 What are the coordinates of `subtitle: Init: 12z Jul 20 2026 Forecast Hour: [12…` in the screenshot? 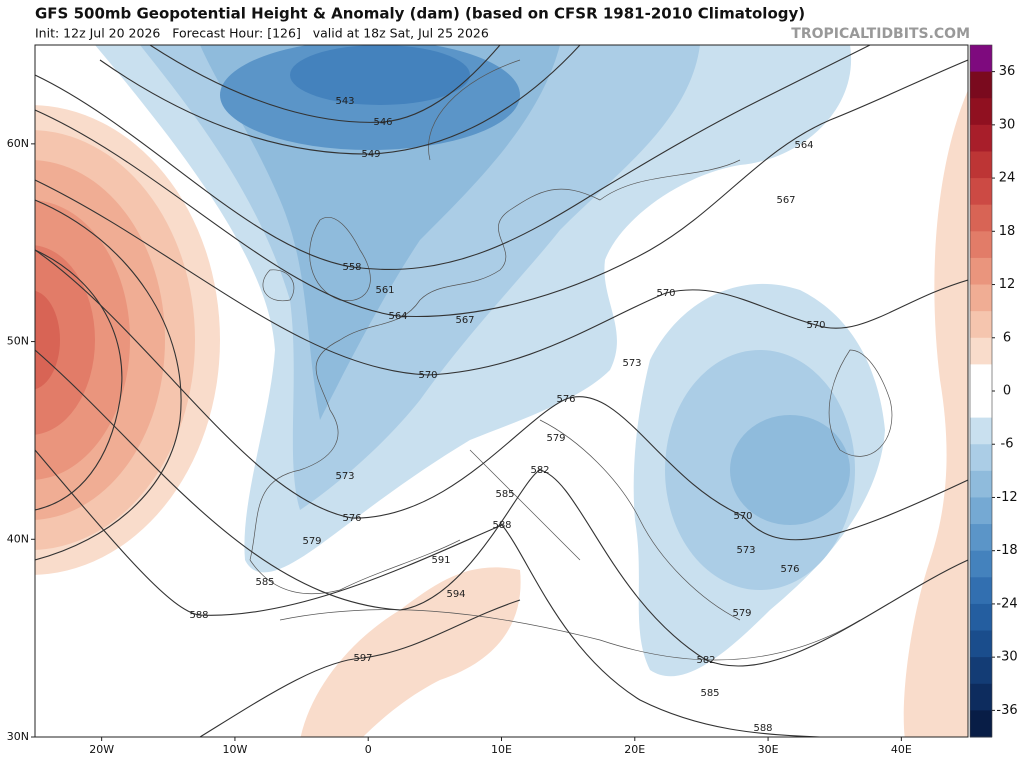 It's located at (262, 33).